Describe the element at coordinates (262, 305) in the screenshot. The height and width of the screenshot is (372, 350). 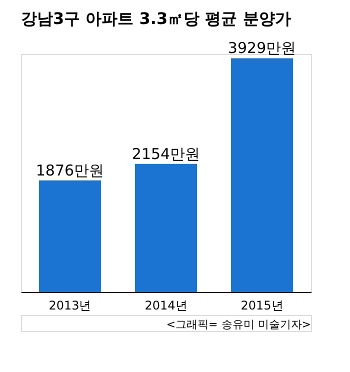
I see `x-tick-label: 2015년` at that location.